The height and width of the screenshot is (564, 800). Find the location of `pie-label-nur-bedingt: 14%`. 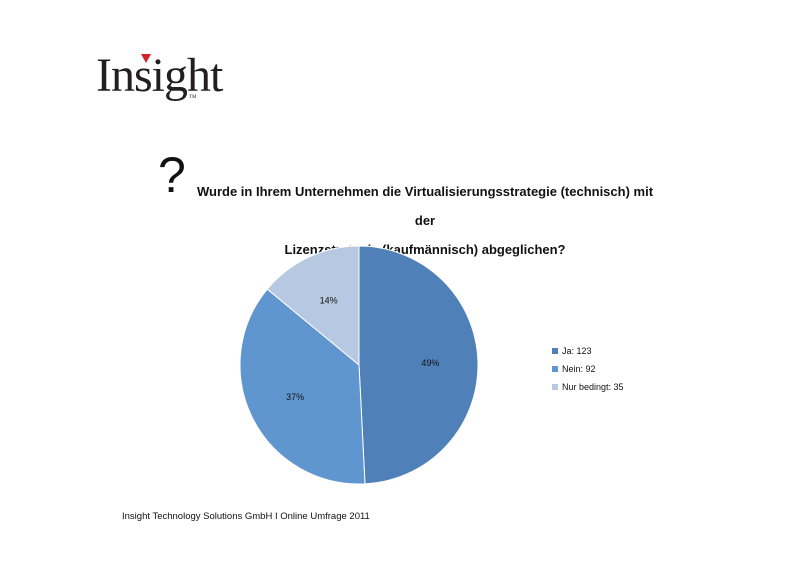

pie-label-nur-bedingt: 14% is located at coordinates (329, 300).